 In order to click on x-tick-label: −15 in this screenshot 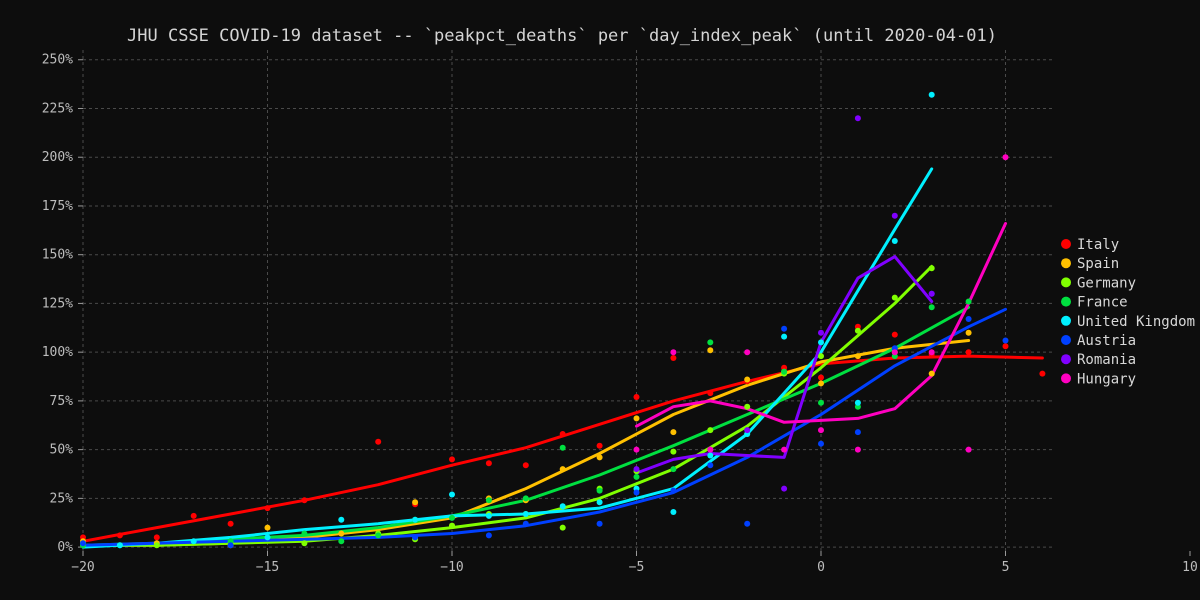, I will do `click(267, 567)`.